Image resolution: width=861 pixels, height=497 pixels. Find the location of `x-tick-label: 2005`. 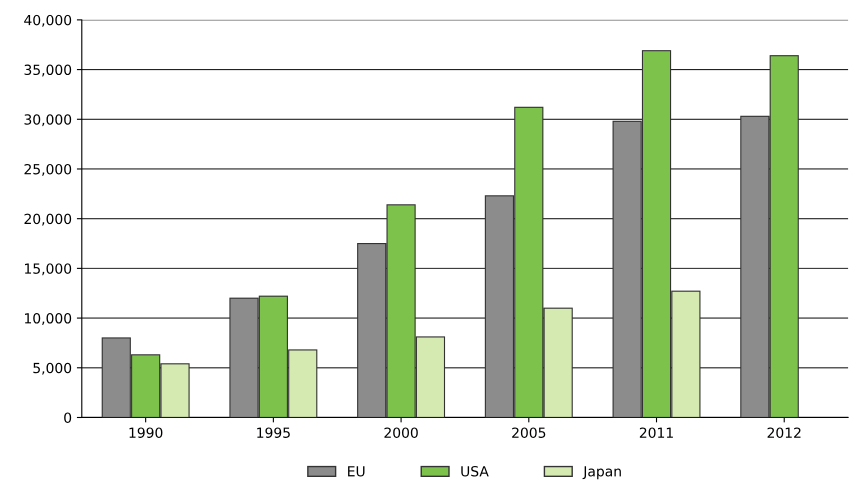

x-tick-label: 2005 is located at coordinates (529, 432).